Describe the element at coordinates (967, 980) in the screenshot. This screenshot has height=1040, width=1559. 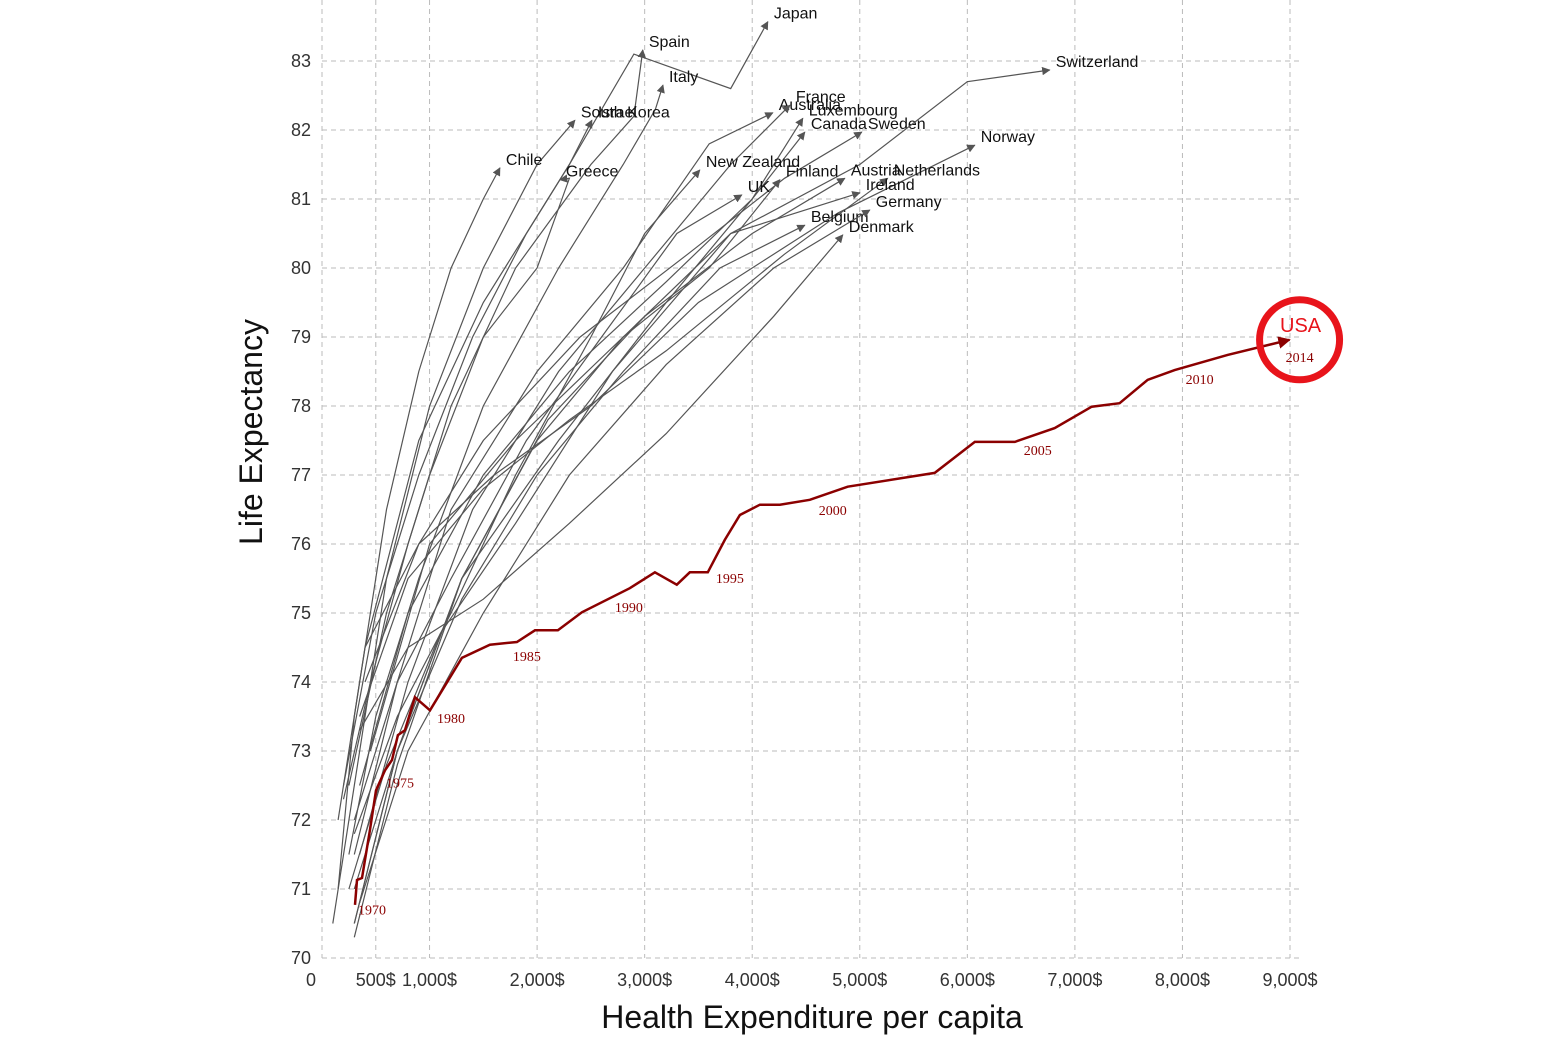
I see `x-tick-label: 6,000$` at that location.